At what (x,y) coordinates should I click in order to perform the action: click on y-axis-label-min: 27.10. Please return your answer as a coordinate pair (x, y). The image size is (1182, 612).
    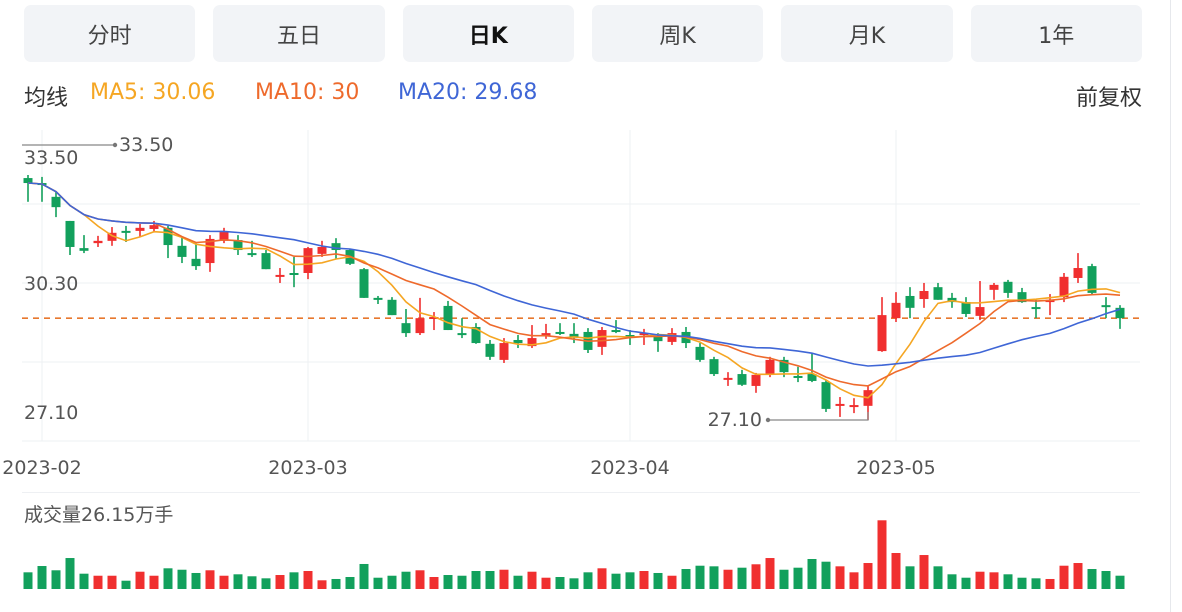
    Looking at the image, I should click on (51, 413).